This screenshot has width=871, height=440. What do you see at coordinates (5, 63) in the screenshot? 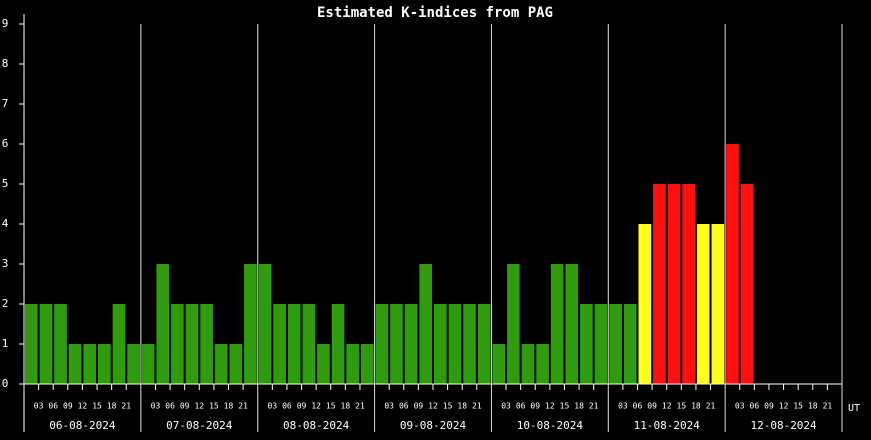
I see `y-tick-label: 8` at bounding box center [5, 63].